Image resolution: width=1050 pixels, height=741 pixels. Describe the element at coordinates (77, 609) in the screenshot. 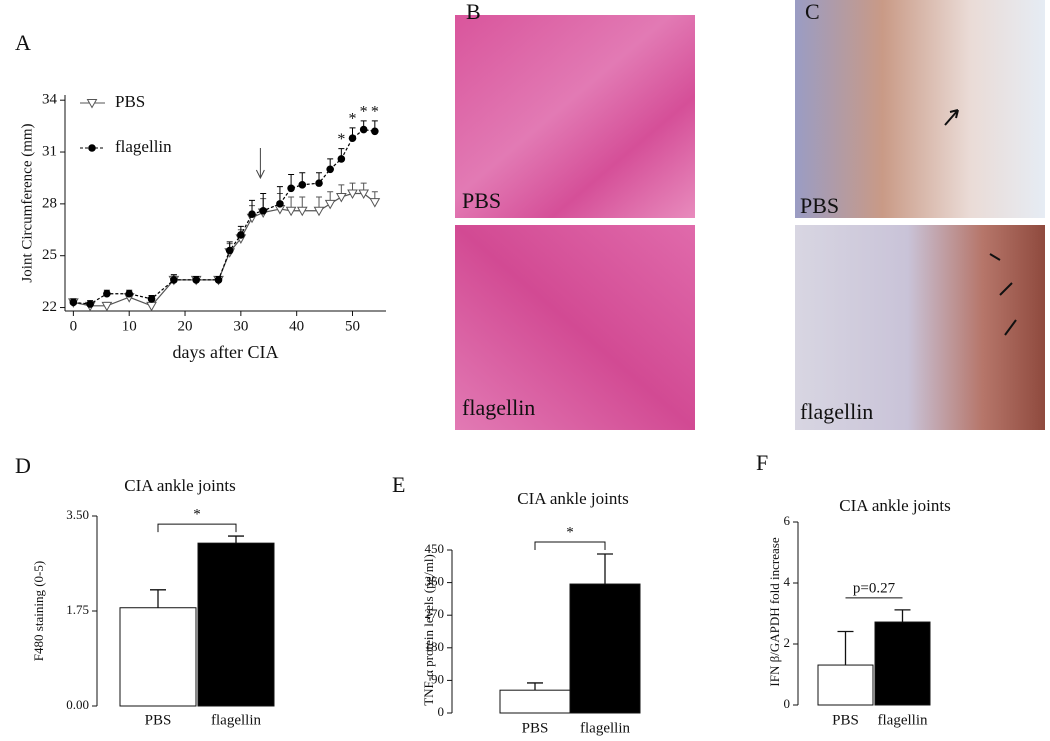

I see `y-tick-label: 1.75` at that location.